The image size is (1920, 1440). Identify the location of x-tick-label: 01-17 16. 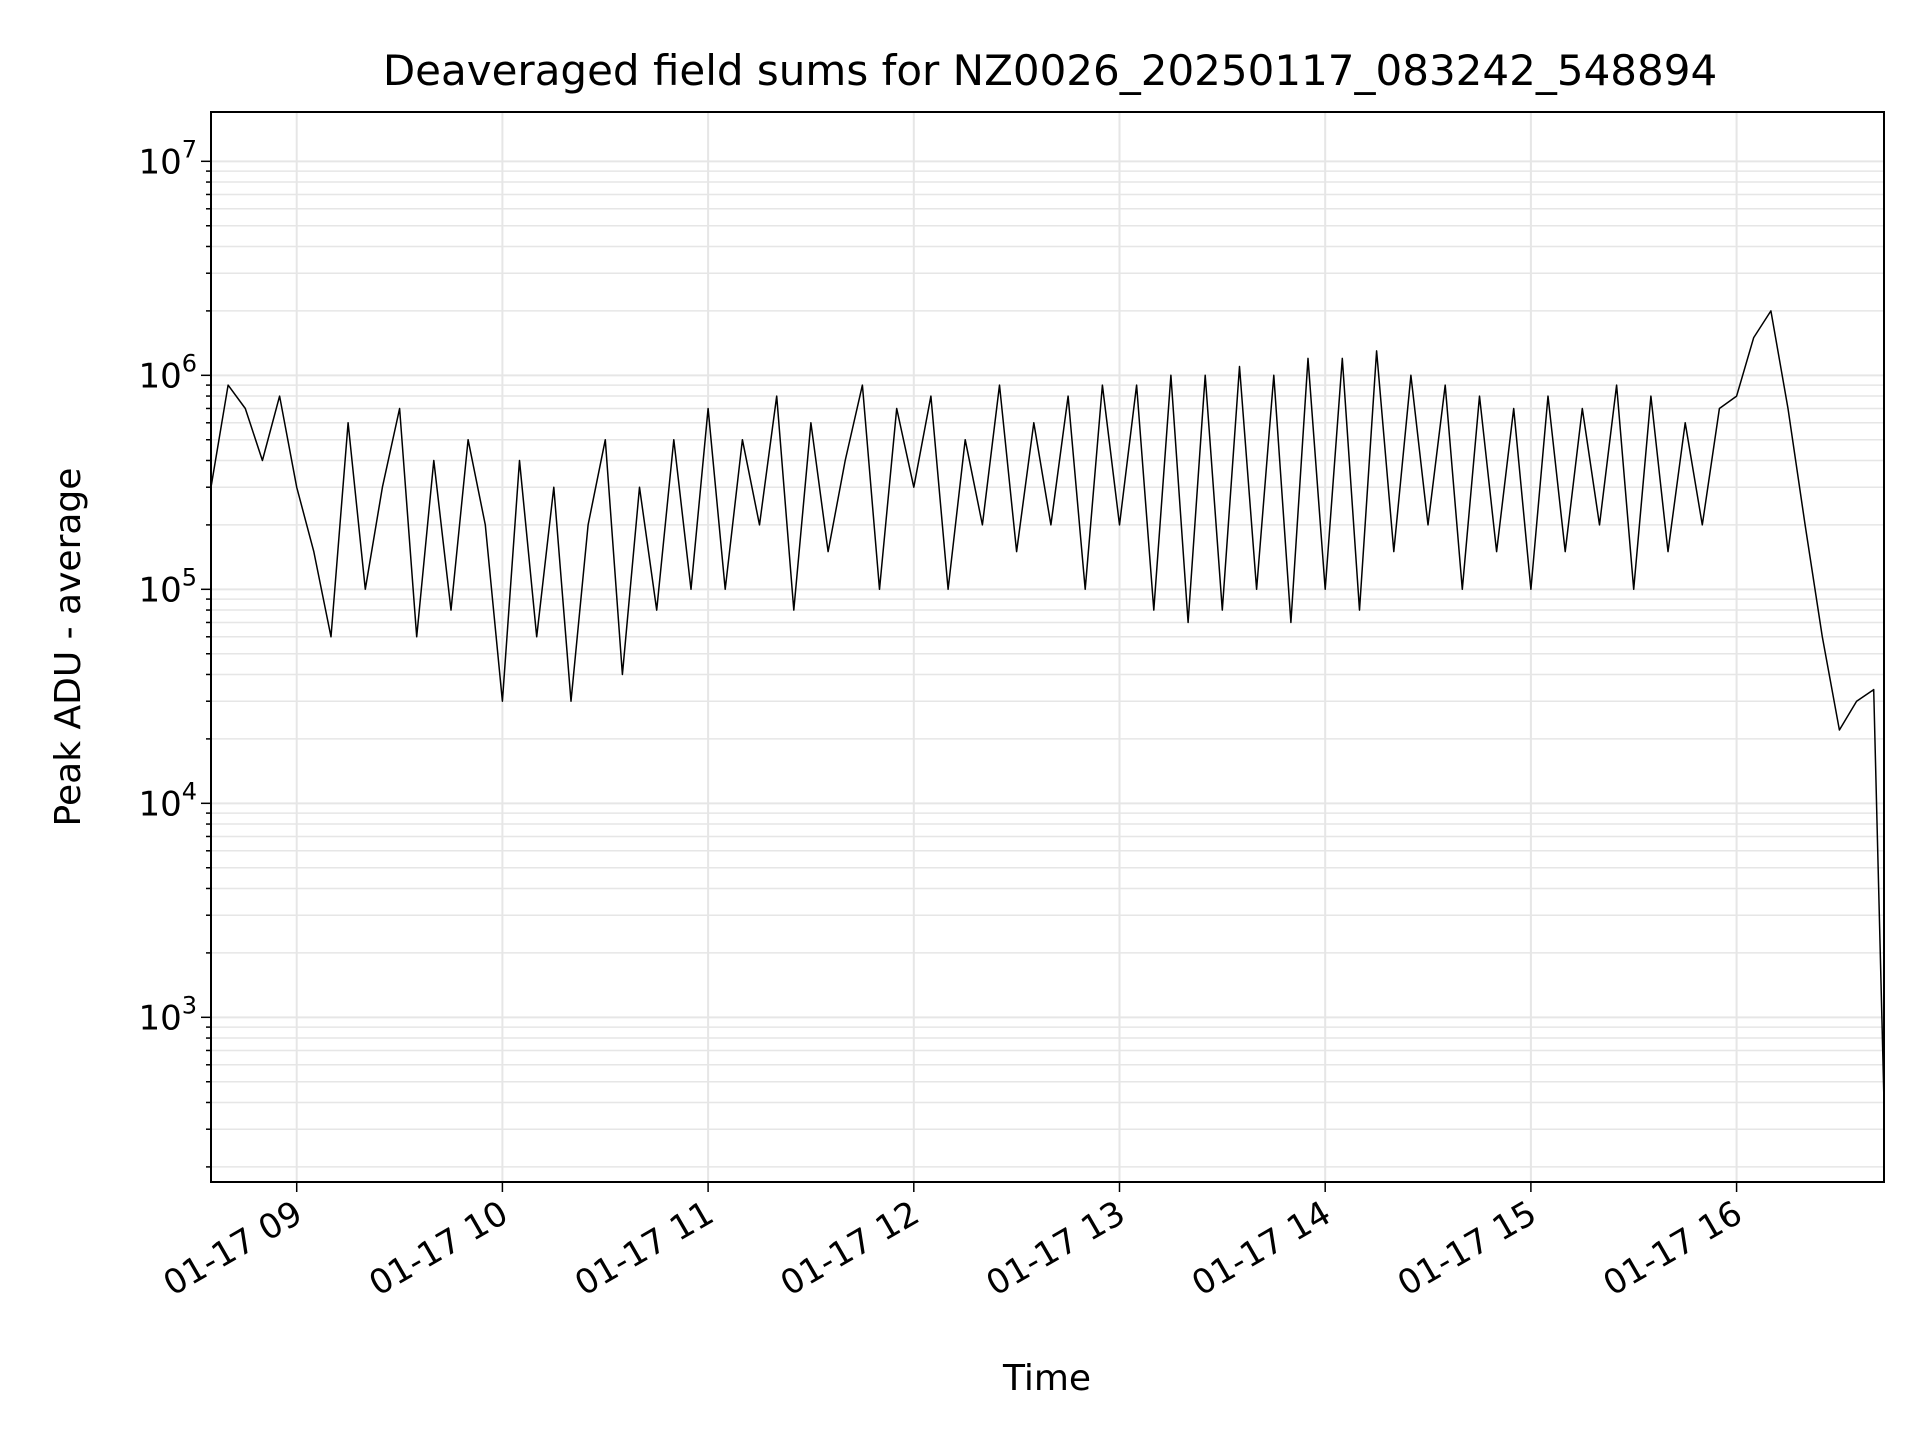
(1673, 1248).